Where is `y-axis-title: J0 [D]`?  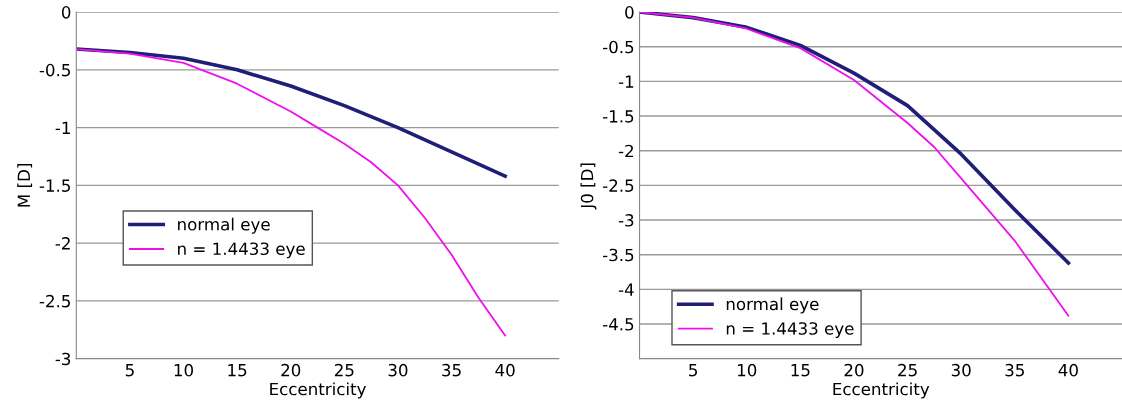 y-axis-title: J0 [D] is located at coordinates (588, 186).